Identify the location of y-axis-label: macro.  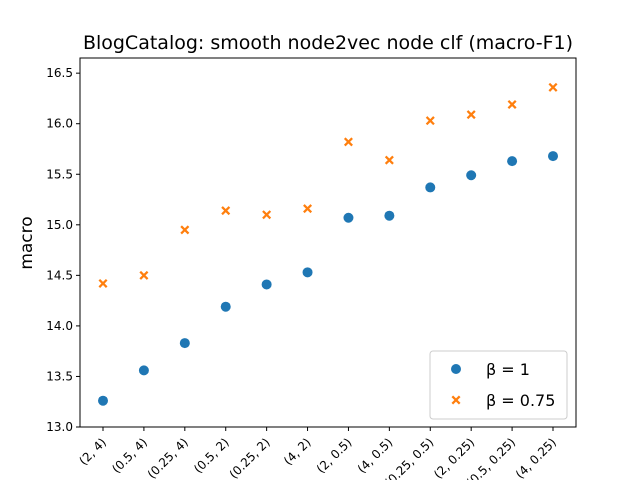
(27, 242).